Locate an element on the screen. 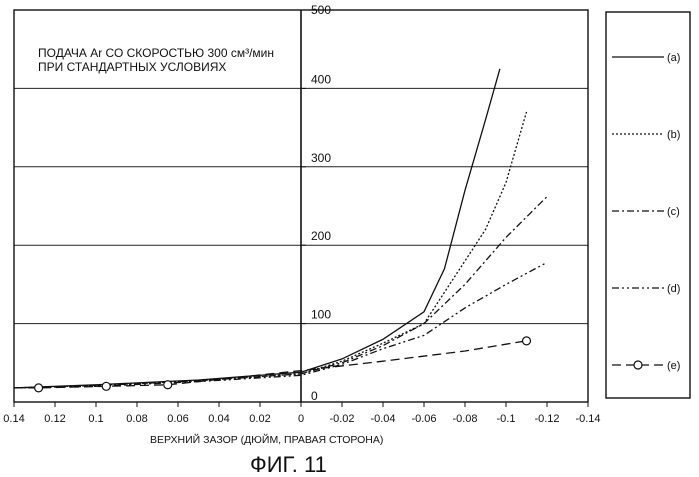 This screenshot has width=699, height=477. legend-box is located at coordinates (648, 205).